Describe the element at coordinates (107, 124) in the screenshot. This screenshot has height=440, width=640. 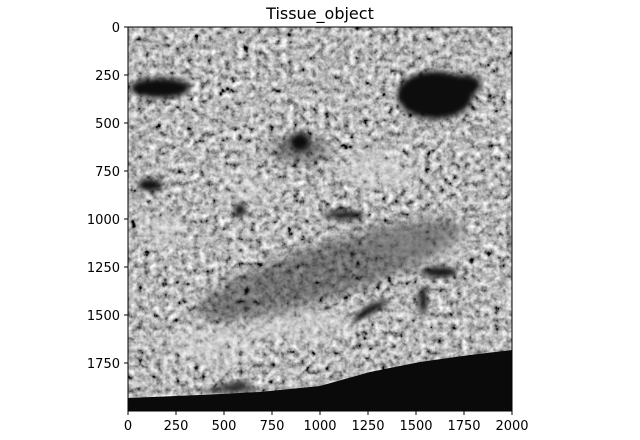
I see `y-tick-label: 500` at that location.